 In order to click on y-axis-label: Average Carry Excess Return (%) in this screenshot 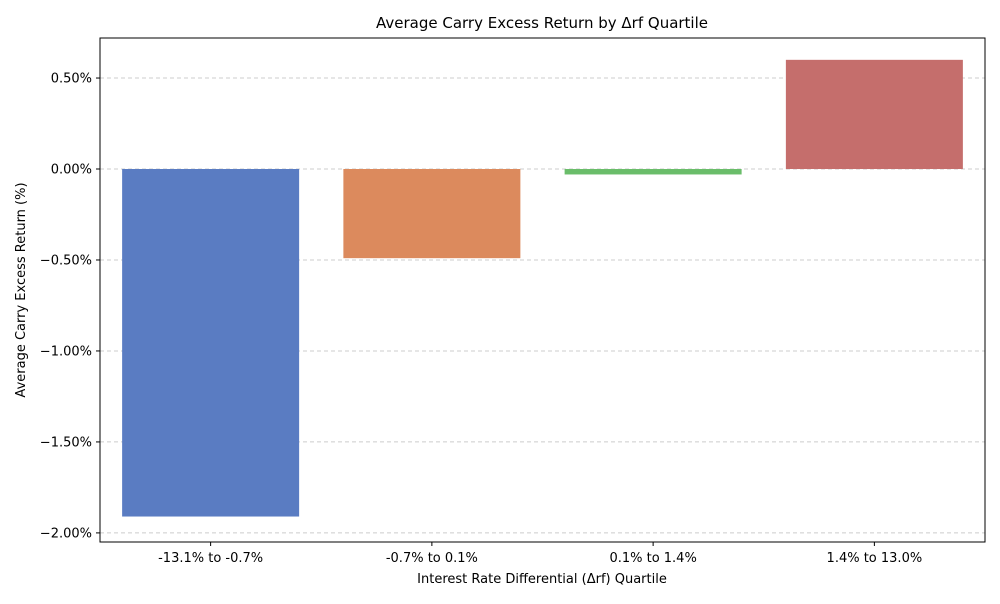, I will do `click(21, 289)`.